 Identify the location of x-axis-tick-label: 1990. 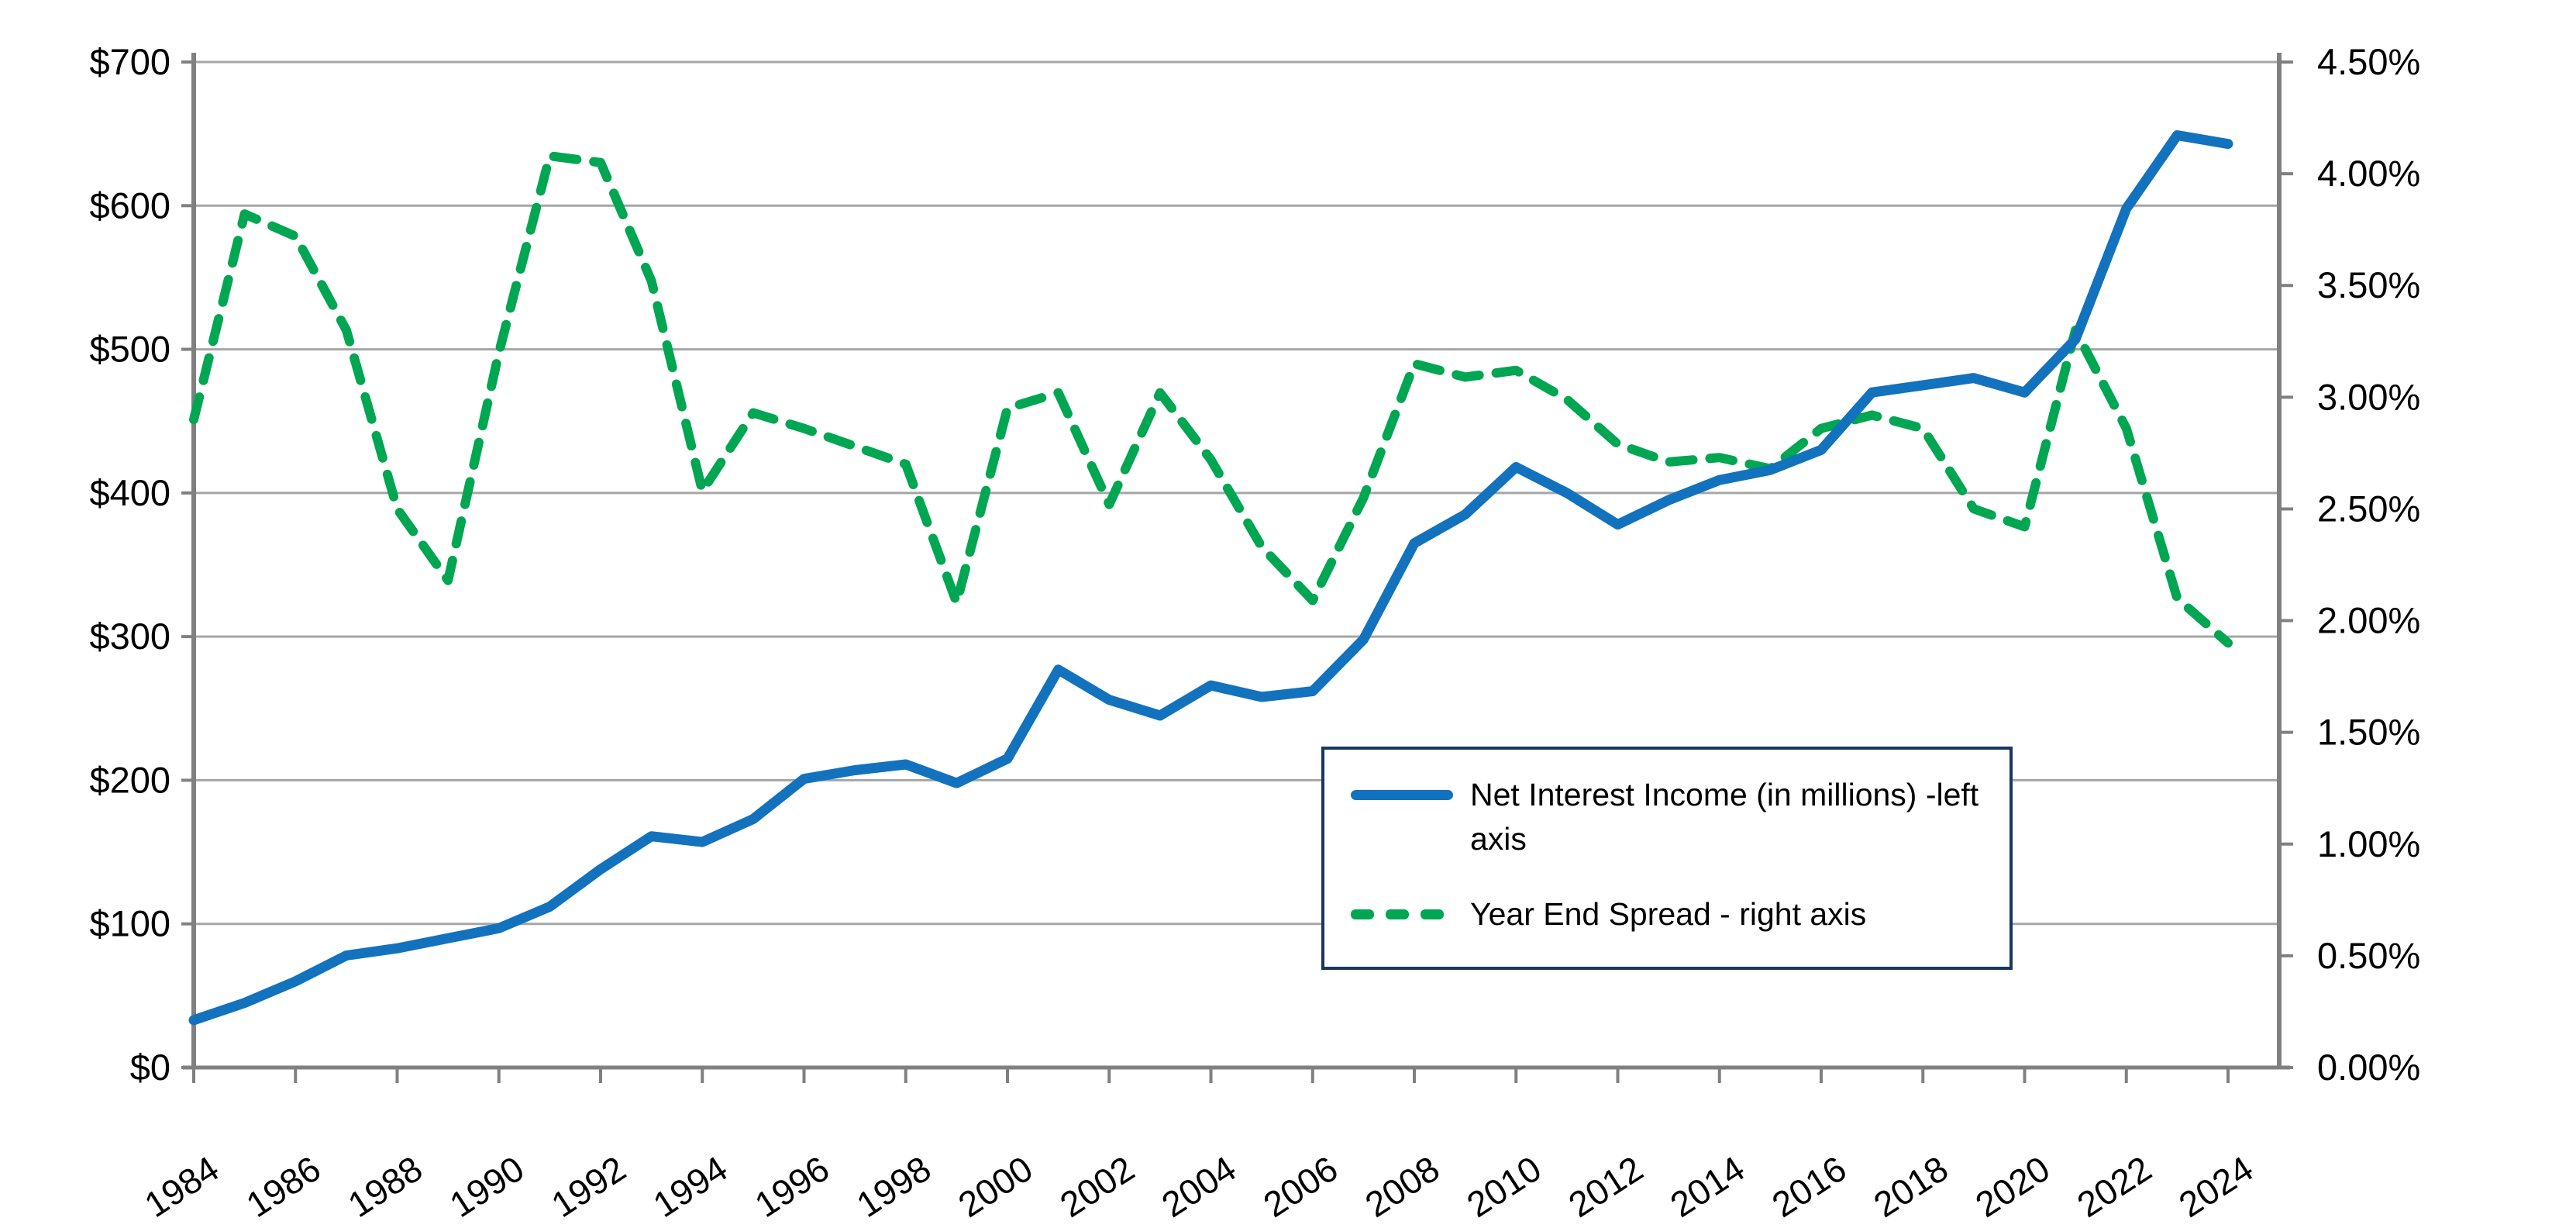
(487, 1186).